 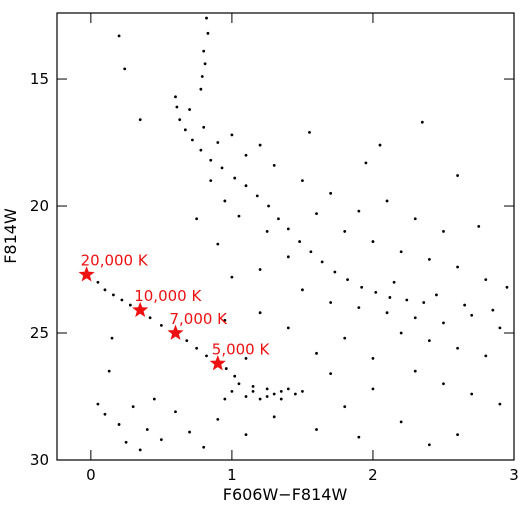 What do you see at coordinates (198, 319) in the screenshot?
I see `marker-label: 7,000 K` at bounding box center [198, 319].